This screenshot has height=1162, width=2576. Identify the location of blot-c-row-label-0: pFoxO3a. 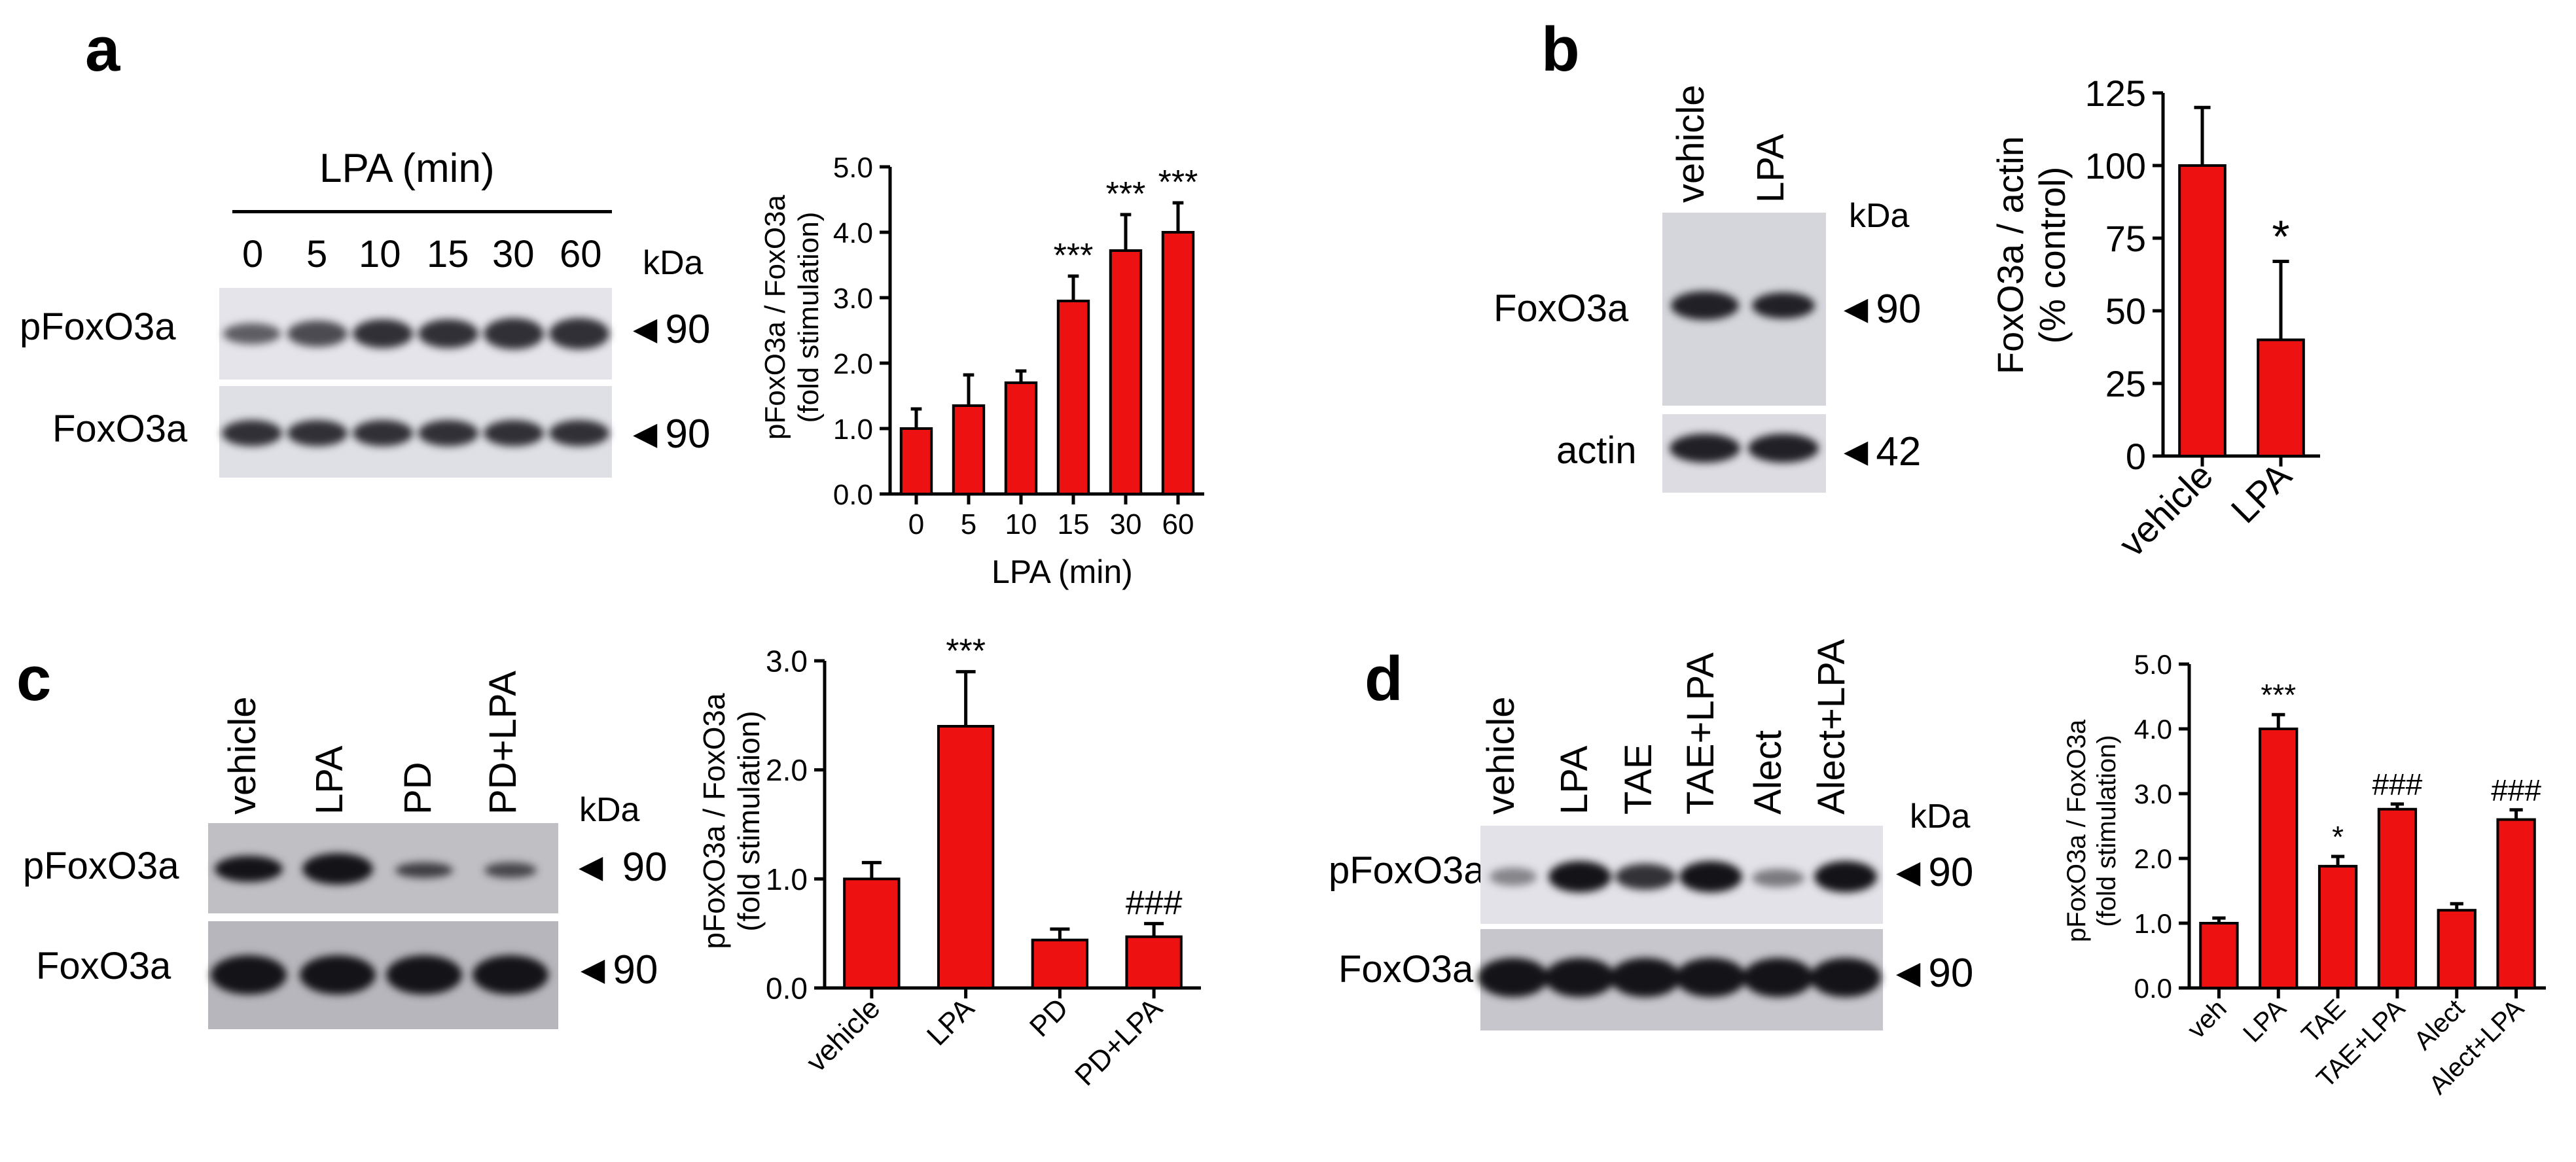
(101, 866).